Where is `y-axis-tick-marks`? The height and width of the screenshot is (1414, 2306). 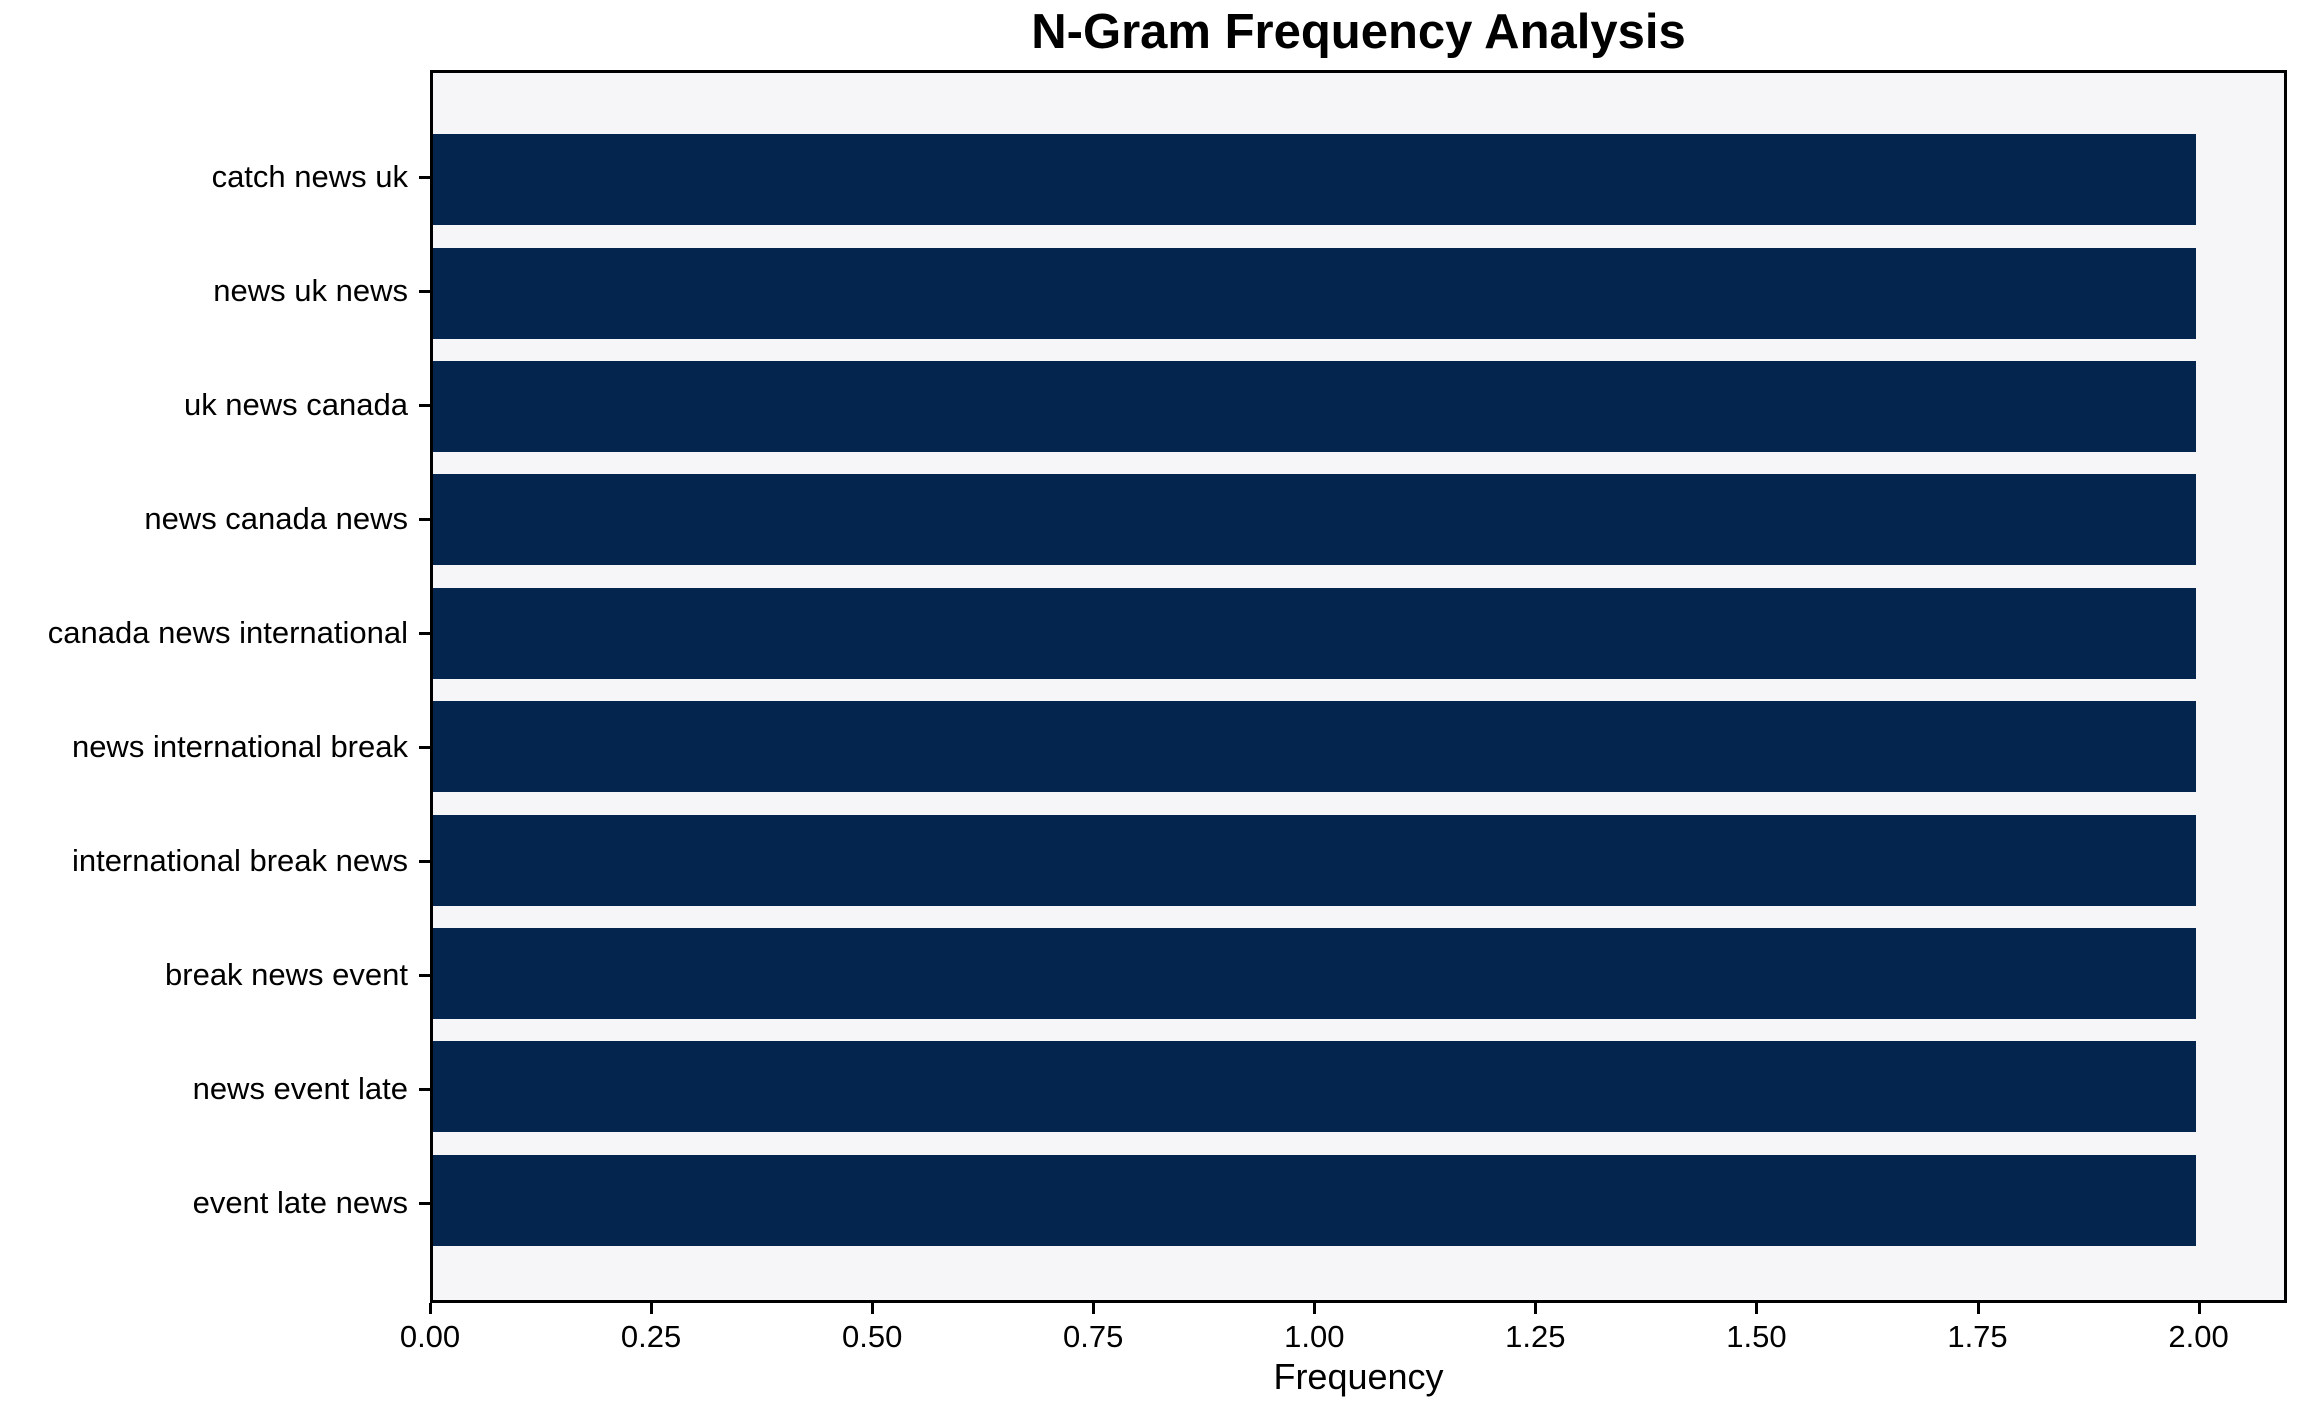
y-axis-tick-marks is located at coordinates (424, 686).